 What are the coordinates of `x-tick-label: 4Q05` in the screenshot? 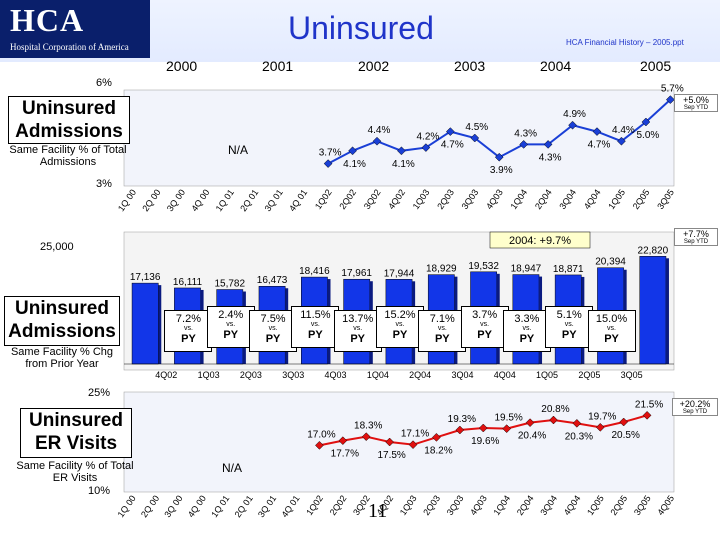 It's located at (665, 505).